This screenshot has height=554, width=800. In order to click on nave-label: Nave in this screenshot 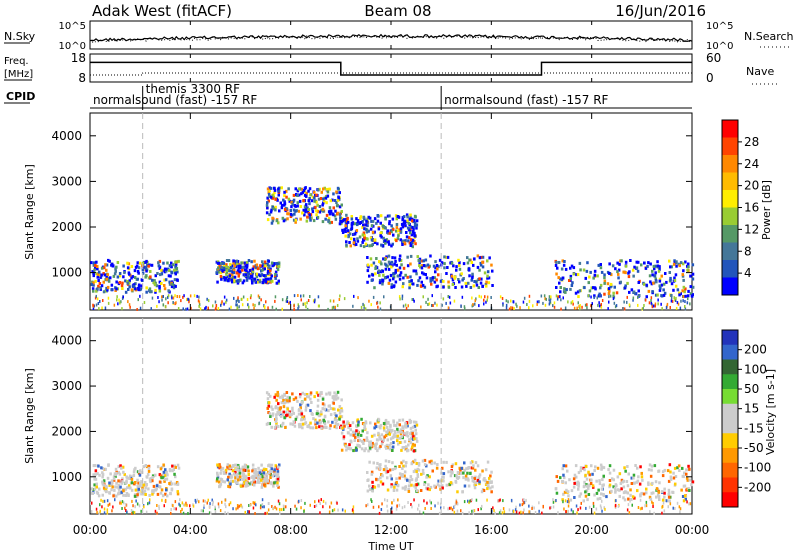, I will do `click(760, 71)`.